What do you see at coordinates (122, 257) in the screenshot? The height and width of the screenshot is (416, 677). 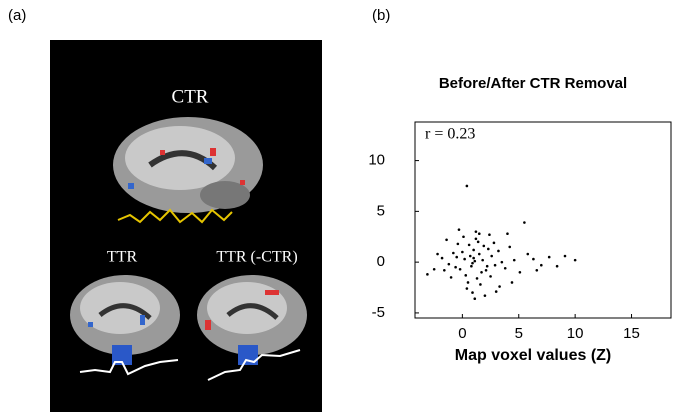 I see `image-label: TTR` at bounding box center [122, 257].